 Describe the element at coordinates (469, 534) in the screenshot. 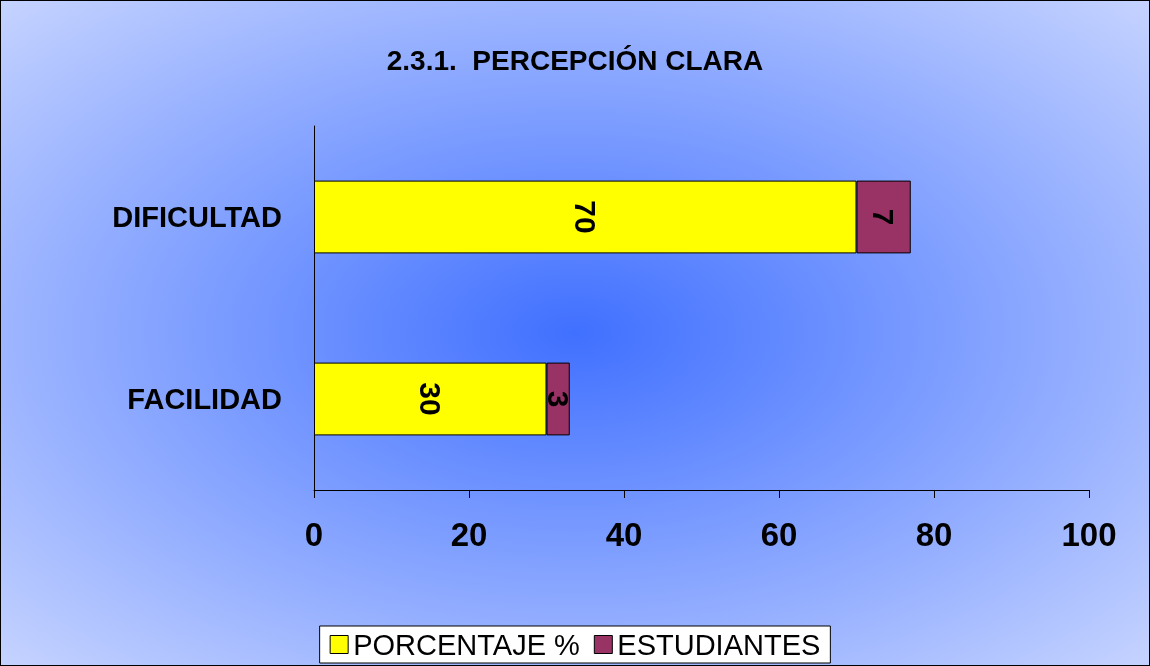

I see `x-tick-label: 20` at that location.